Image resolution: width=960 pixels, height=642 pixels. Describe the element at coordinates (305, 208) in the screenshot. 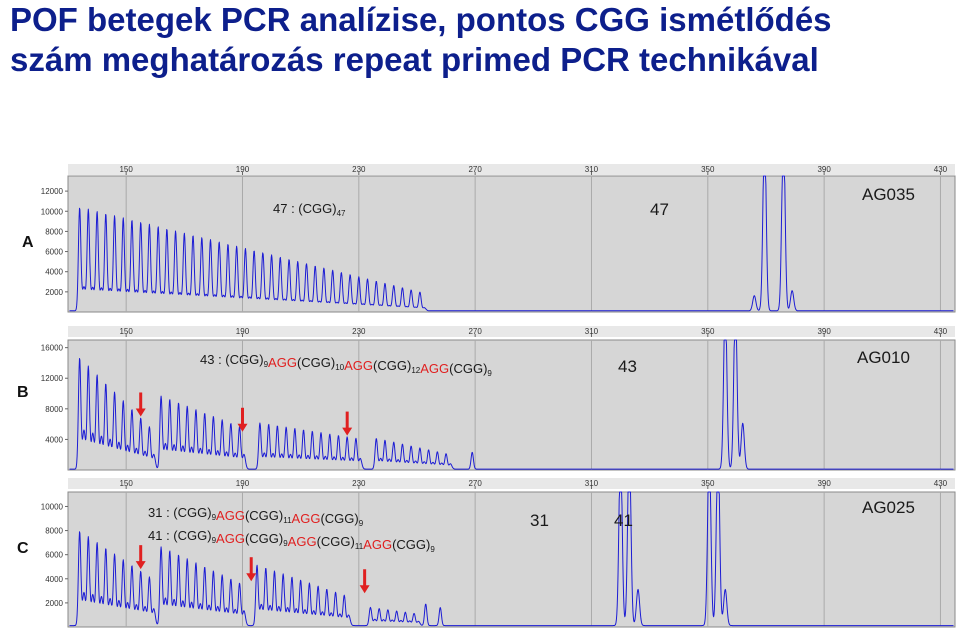

I see `annotation-part: 47 : (CGG)` at that location.